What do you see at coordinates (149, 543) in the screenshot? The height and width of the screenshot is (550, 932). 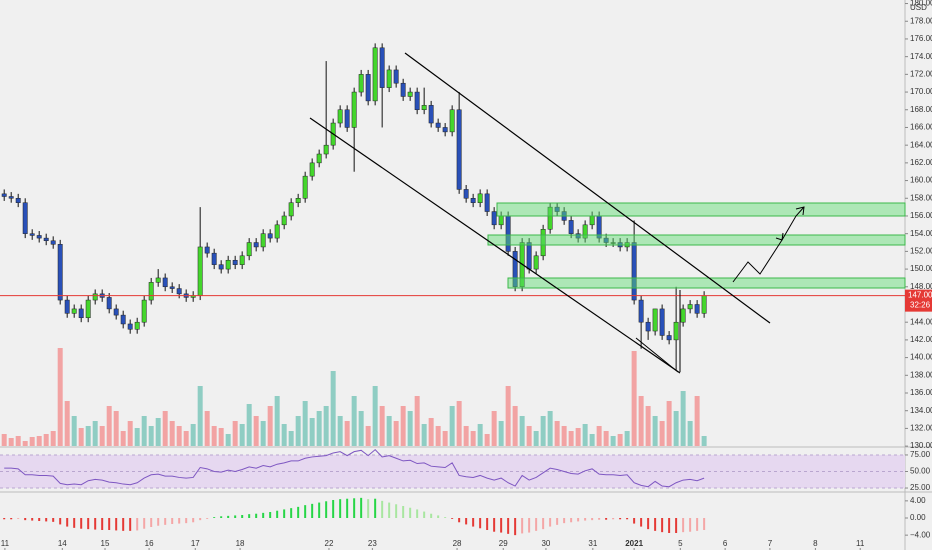 I see `x-tick-label: 16` at bounding box center [149, 543].